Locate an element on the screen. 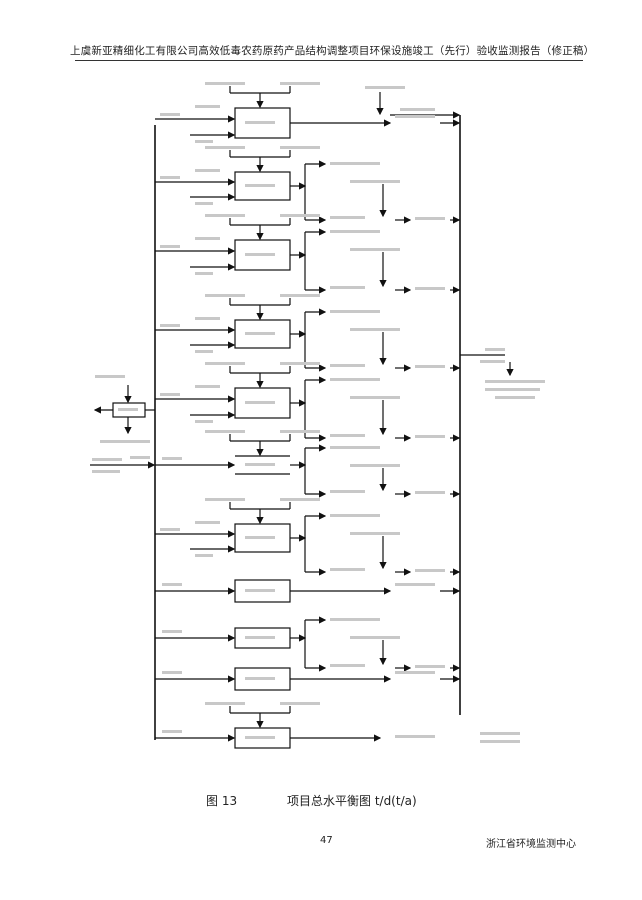 Image resolution: width=642 pixels, height=900 pixels. organization-name: 浙江省环境监测中心 is located at coordinates (531, 844).